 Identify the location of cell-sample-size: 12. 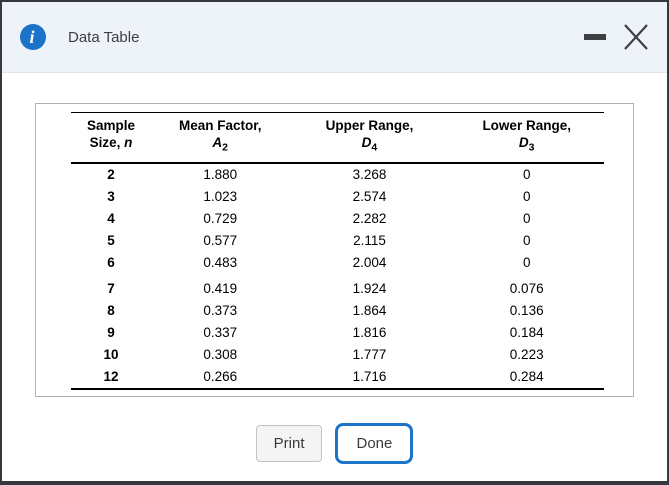
(111, 377).